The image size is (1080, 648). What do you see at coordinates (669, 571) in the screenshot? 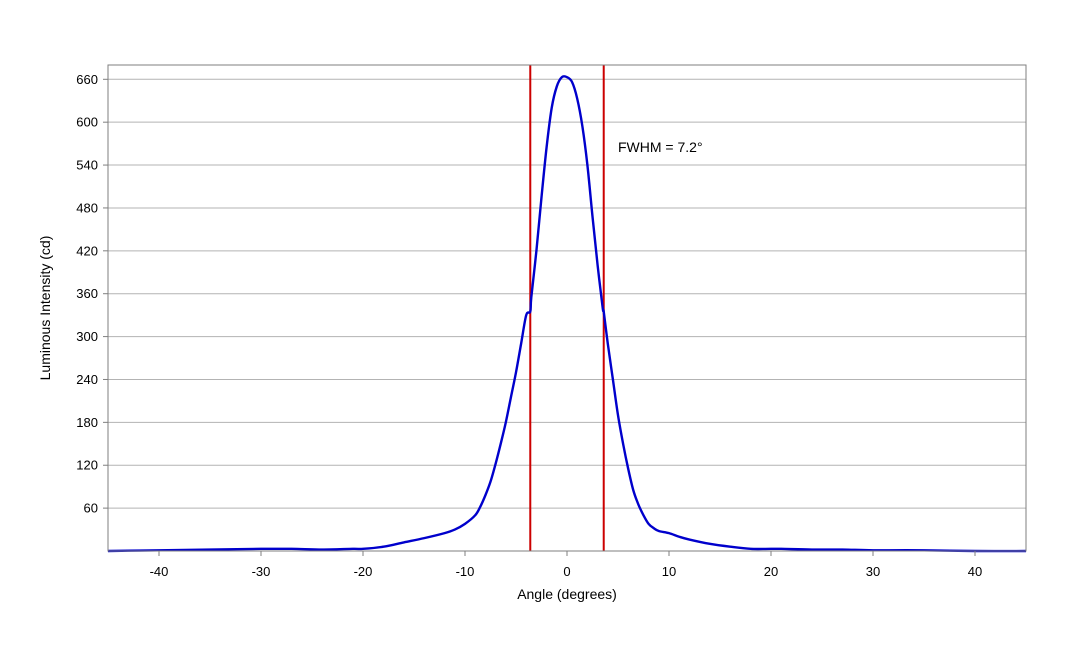
I see `x-tick-label-5: 10` at bounding box center [669, 571].